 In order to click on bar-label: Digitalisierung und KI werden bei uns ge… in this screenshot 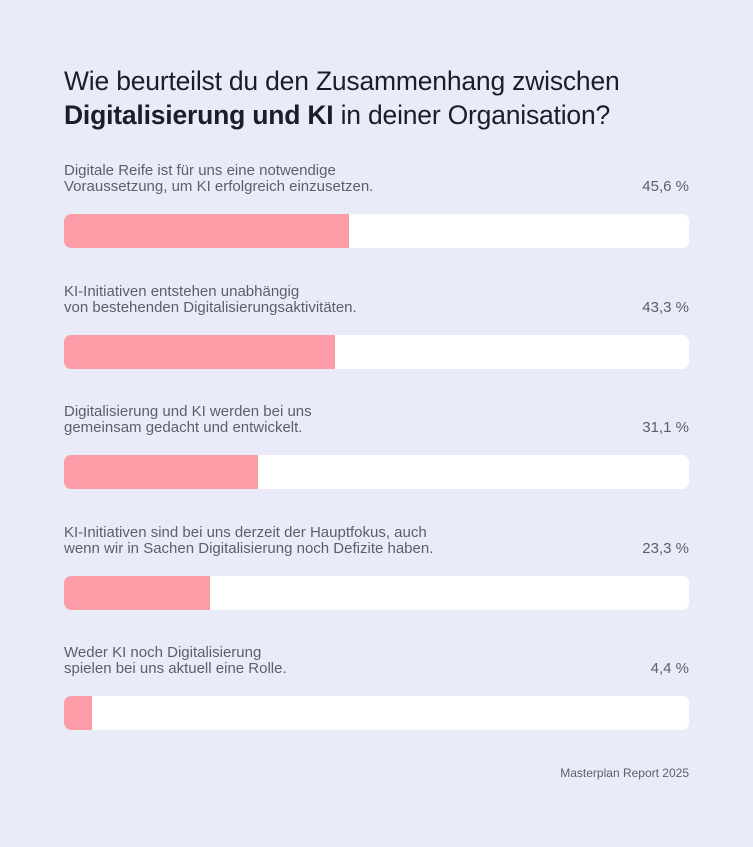, I will do `click(188, 419)`.